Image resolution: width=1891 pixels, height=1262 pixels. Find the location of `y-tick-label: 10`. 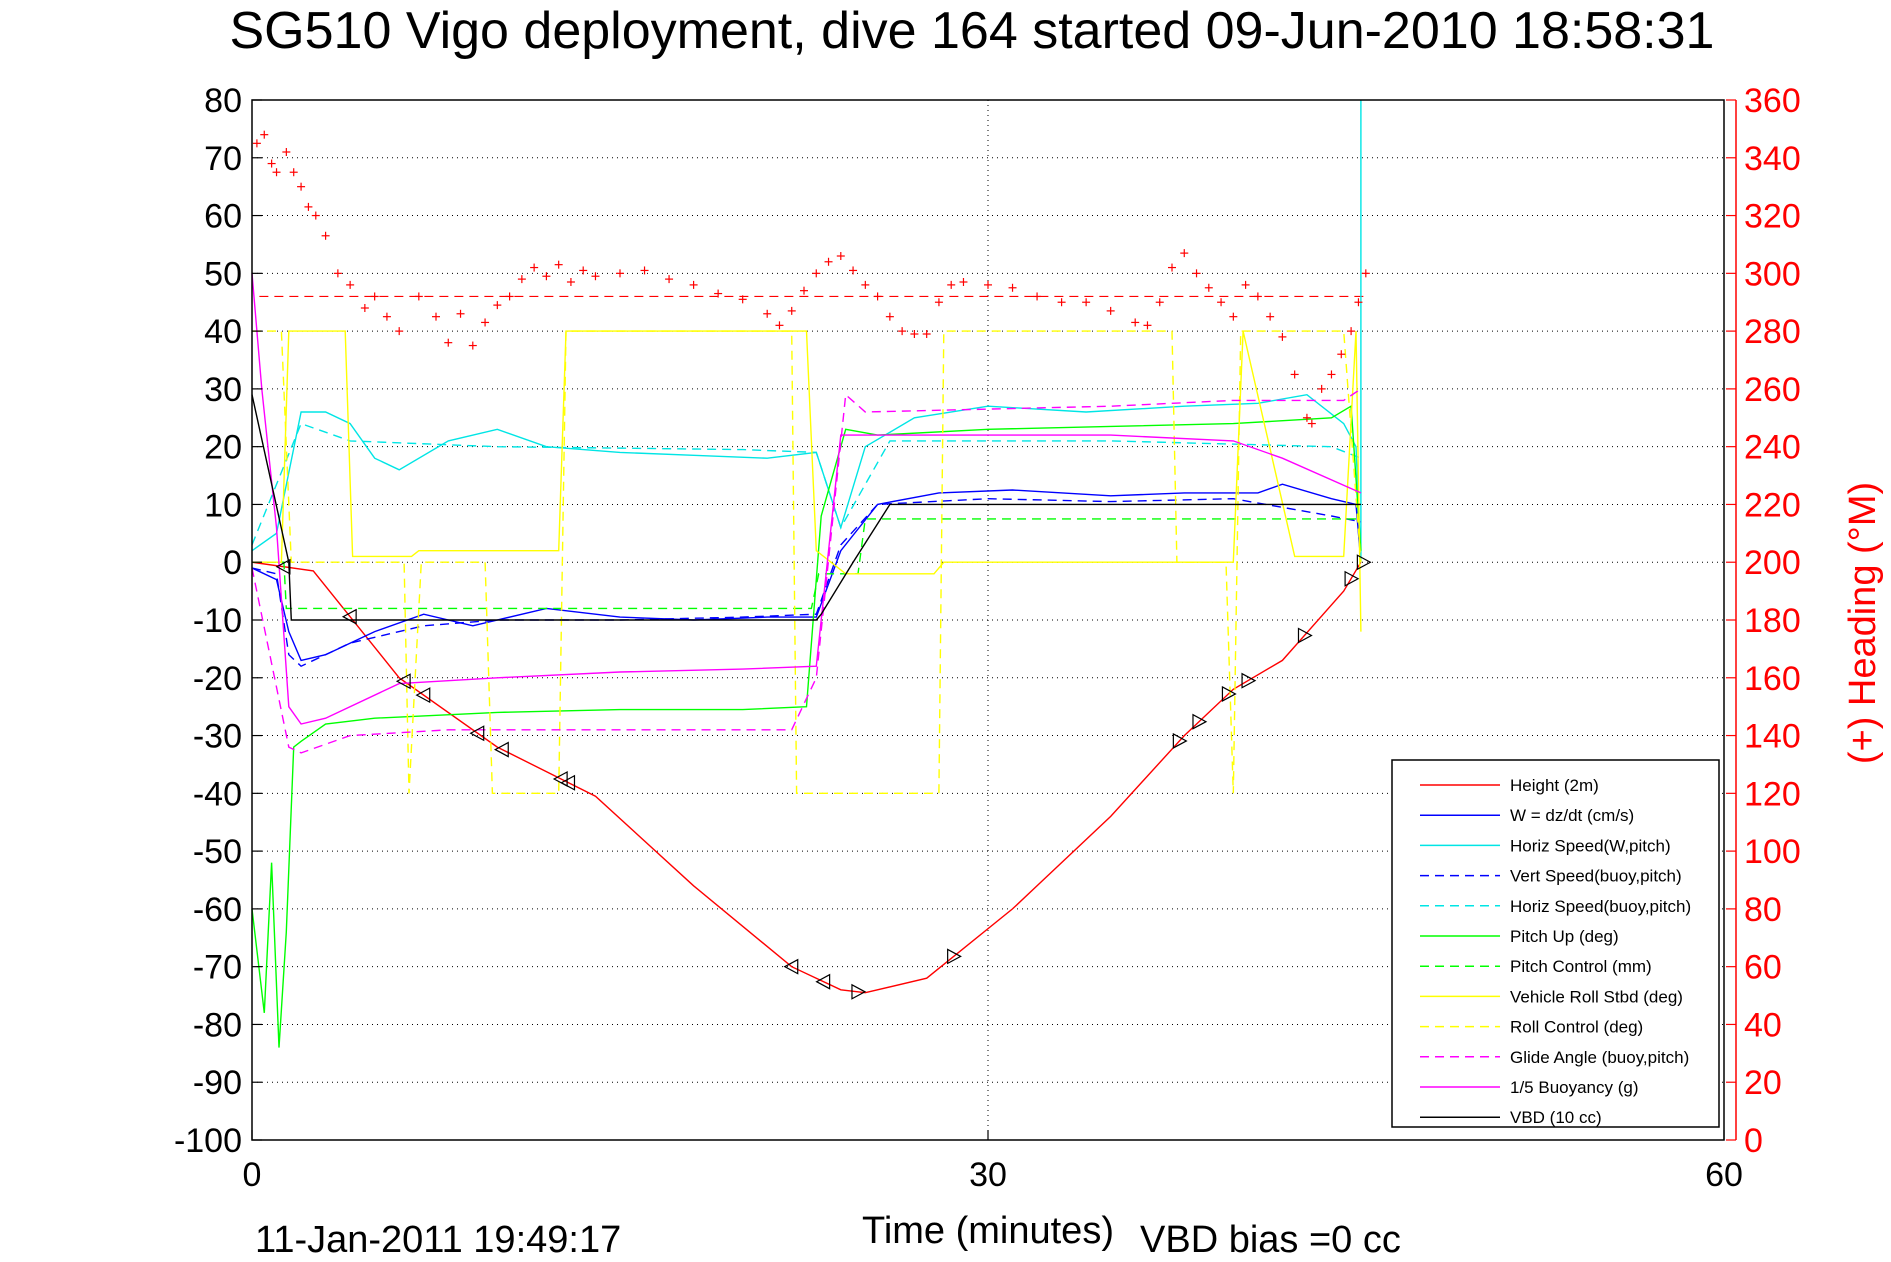

y-tick-label: 10 is located at coordinates (223, 505).